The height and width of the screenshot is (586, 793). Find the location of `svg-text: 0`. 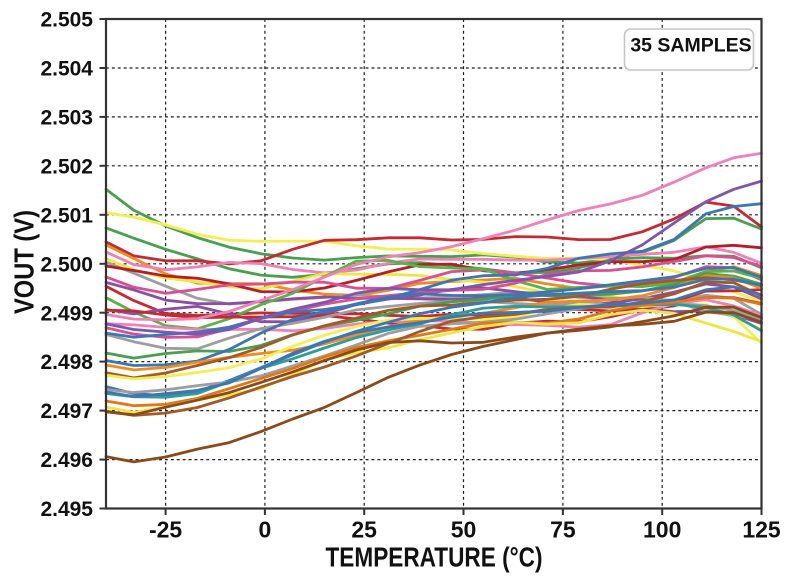

svg-text: 0 is located at coordinates (265, 530).